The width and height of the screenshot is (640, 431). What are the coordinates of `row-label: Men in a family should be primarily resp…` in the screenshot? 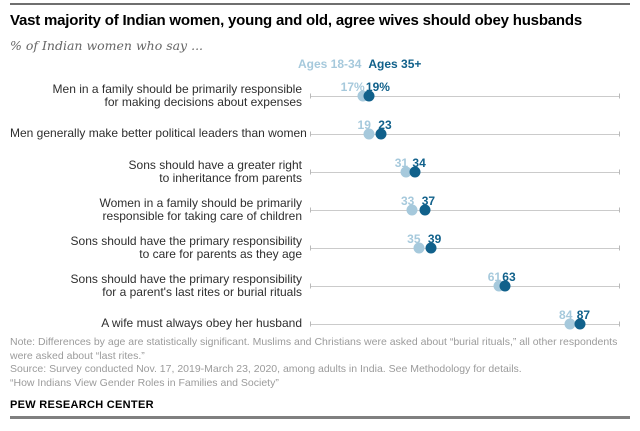 It's located at (160, 95).